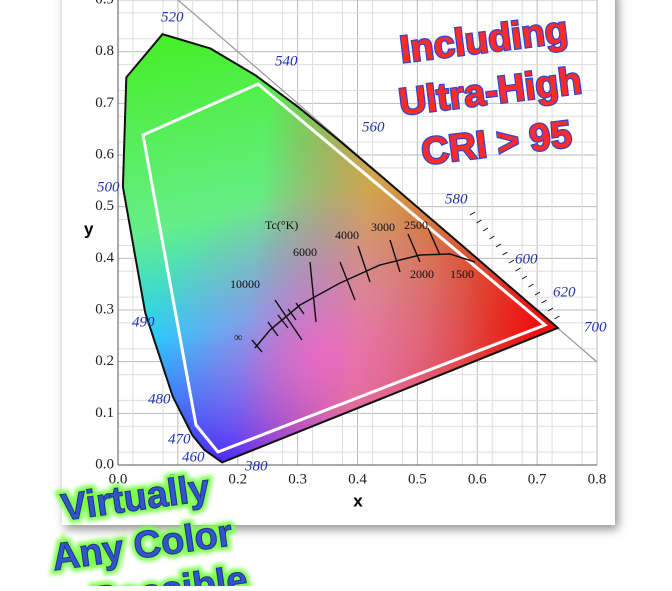 This screenshot has width=672, height=591. What do you see at coordinates (159, 399) in the screenshot?
I see `wavelength-label: 480` at bounding box center [159, 399].